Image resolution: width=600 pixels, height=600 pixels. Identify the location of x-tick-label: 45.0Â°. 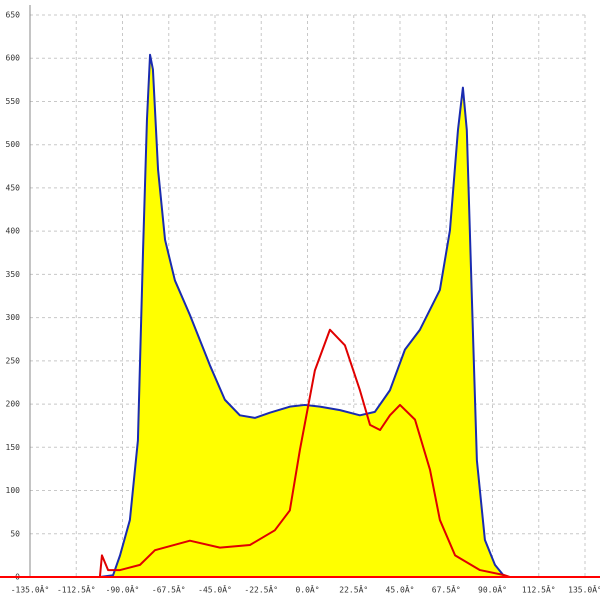
(400, 589).